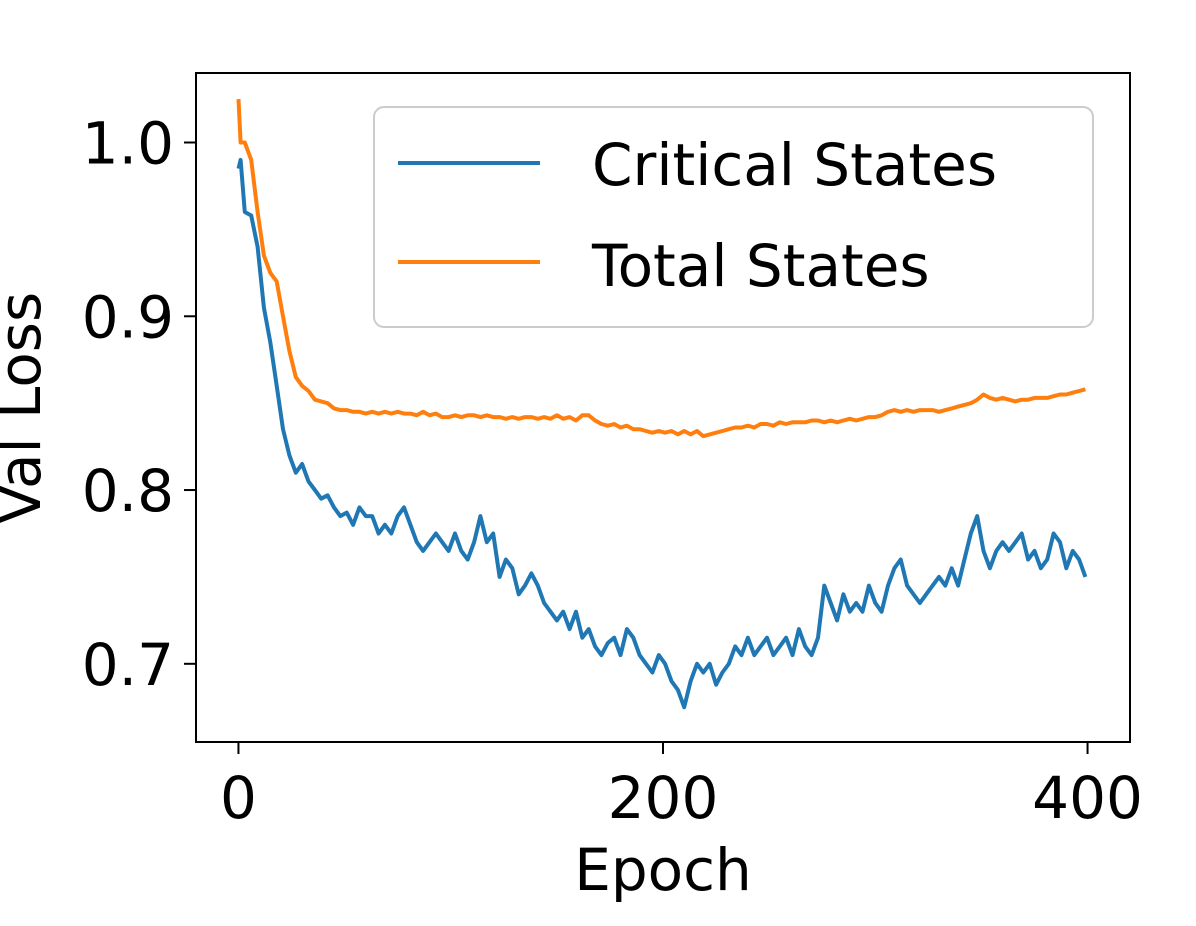 The height and width of the screenshot is (926, 1196). I want to click on x-tick-label: 0, so click(238, 798).